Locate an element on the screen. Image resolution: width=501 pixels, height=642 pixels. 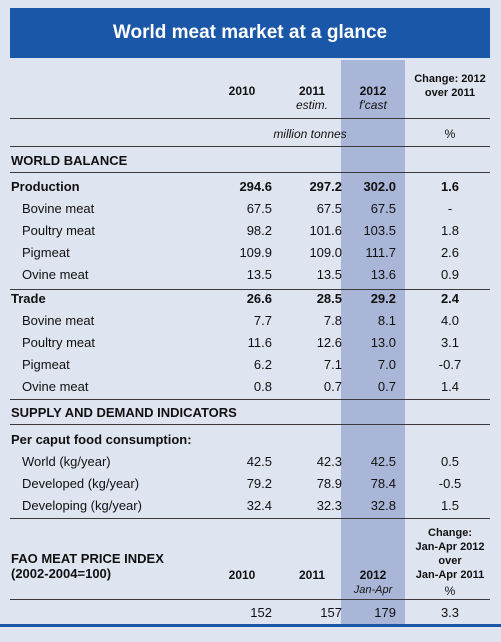
forecast-column-highlight is located at coordinates (373, 342).